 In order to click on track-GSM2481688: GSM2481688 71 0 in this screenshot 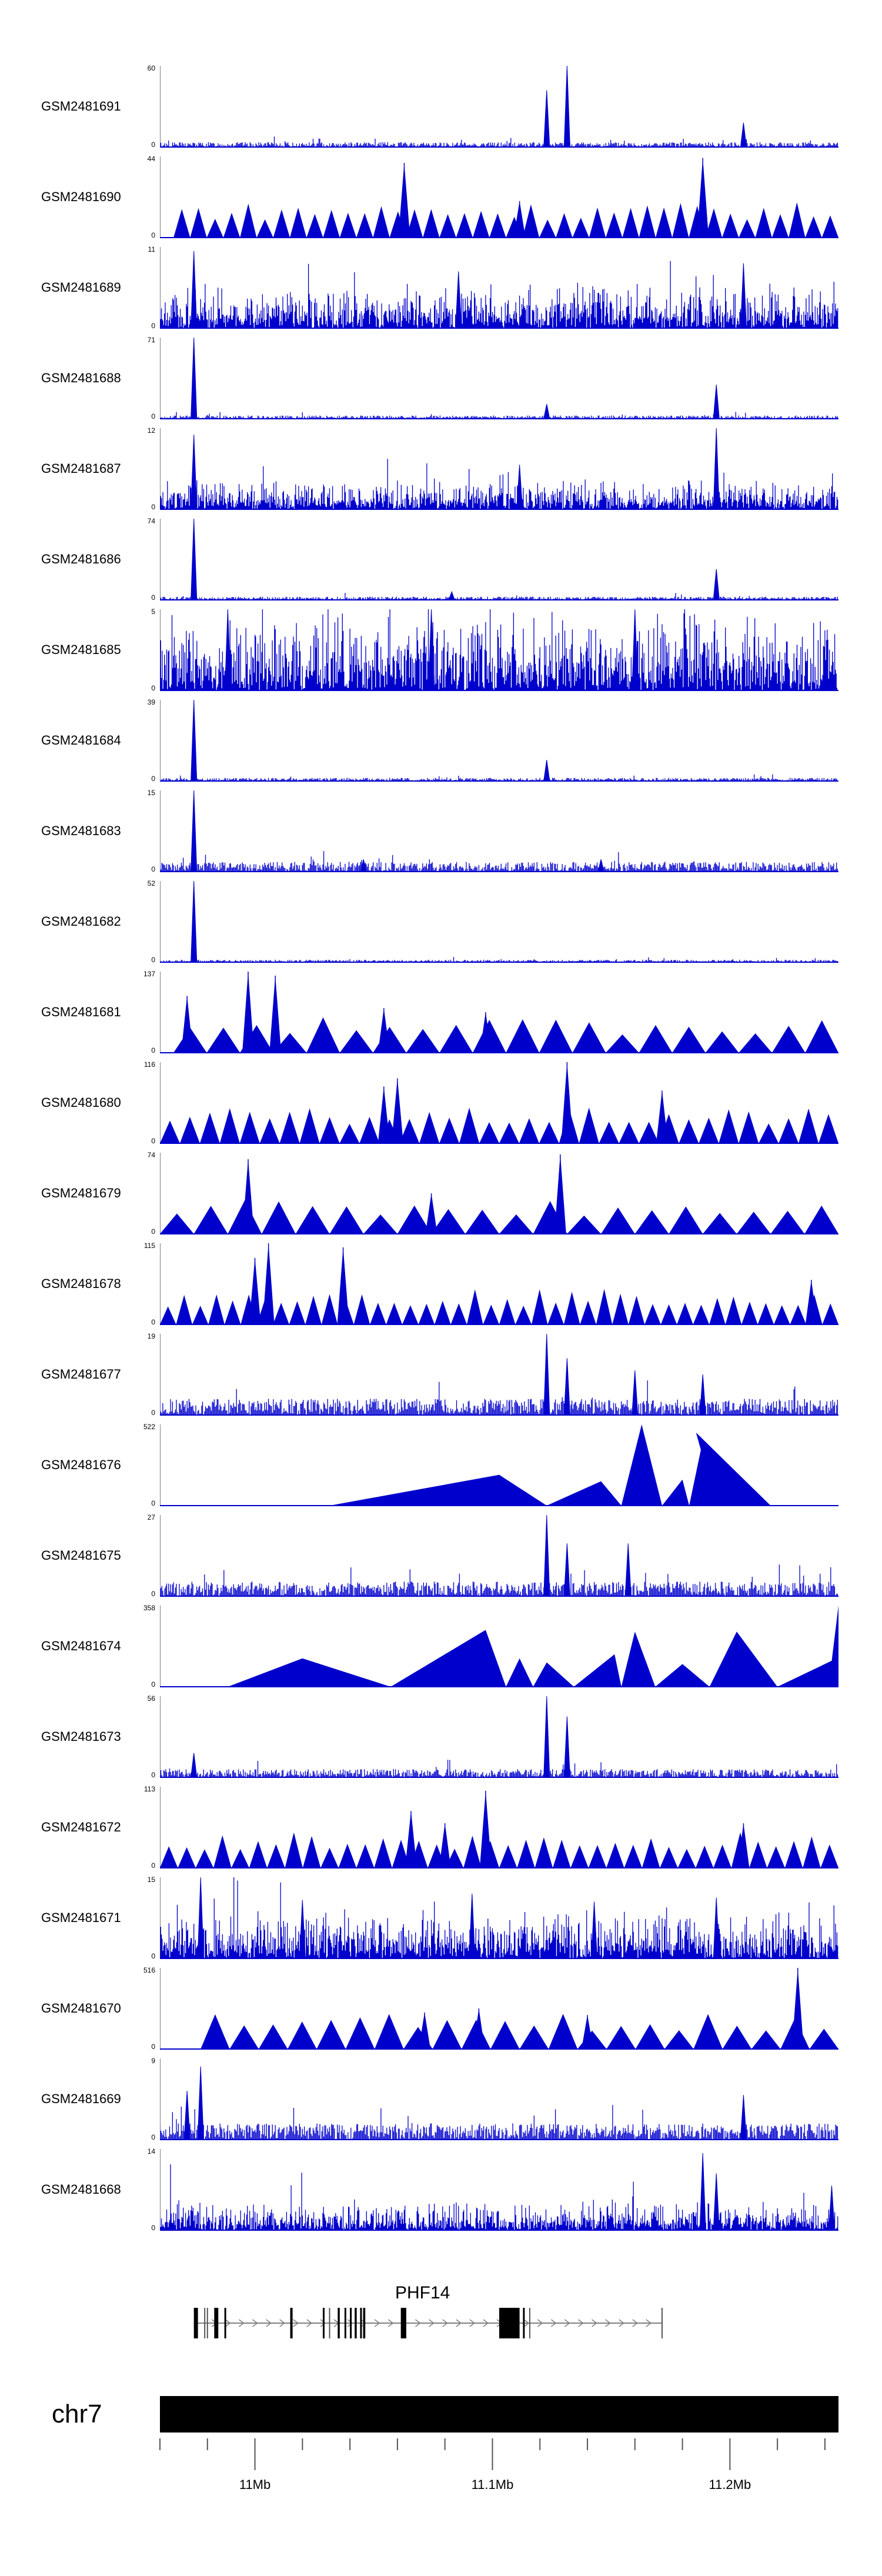, I will do `click(441, 382)`.